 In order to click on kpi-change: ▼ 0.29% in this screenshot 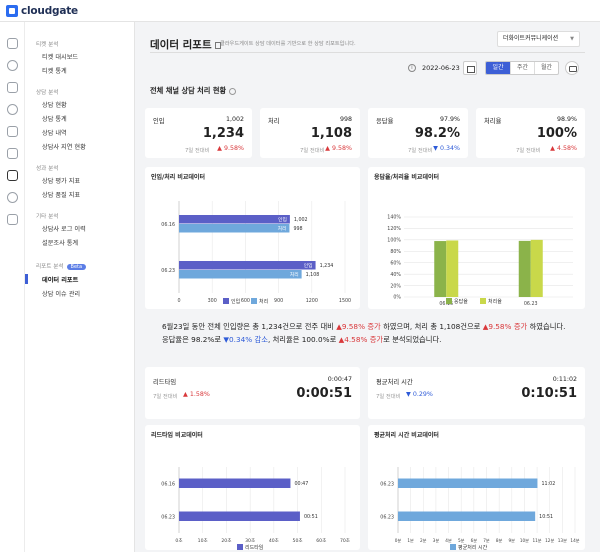, I will do `click(419, 394)`.